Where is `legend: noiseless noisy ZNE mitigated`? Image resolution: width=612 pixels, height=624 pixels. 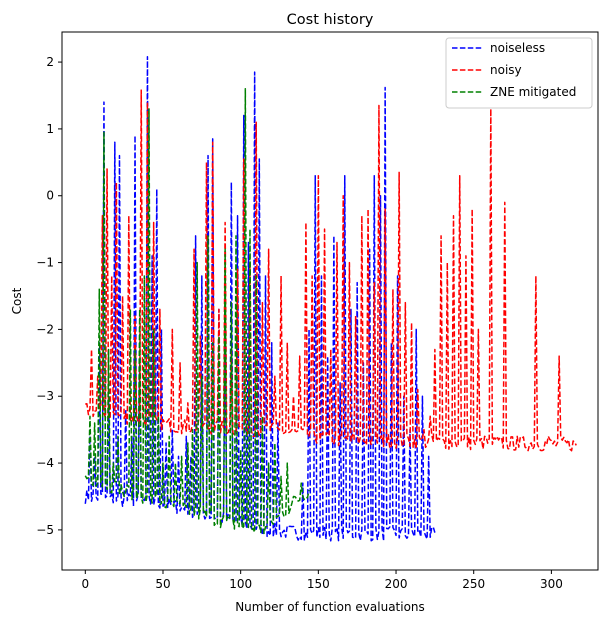
legend: noiseless noisy ZNE mitigated is located at coordinates (519, 73).